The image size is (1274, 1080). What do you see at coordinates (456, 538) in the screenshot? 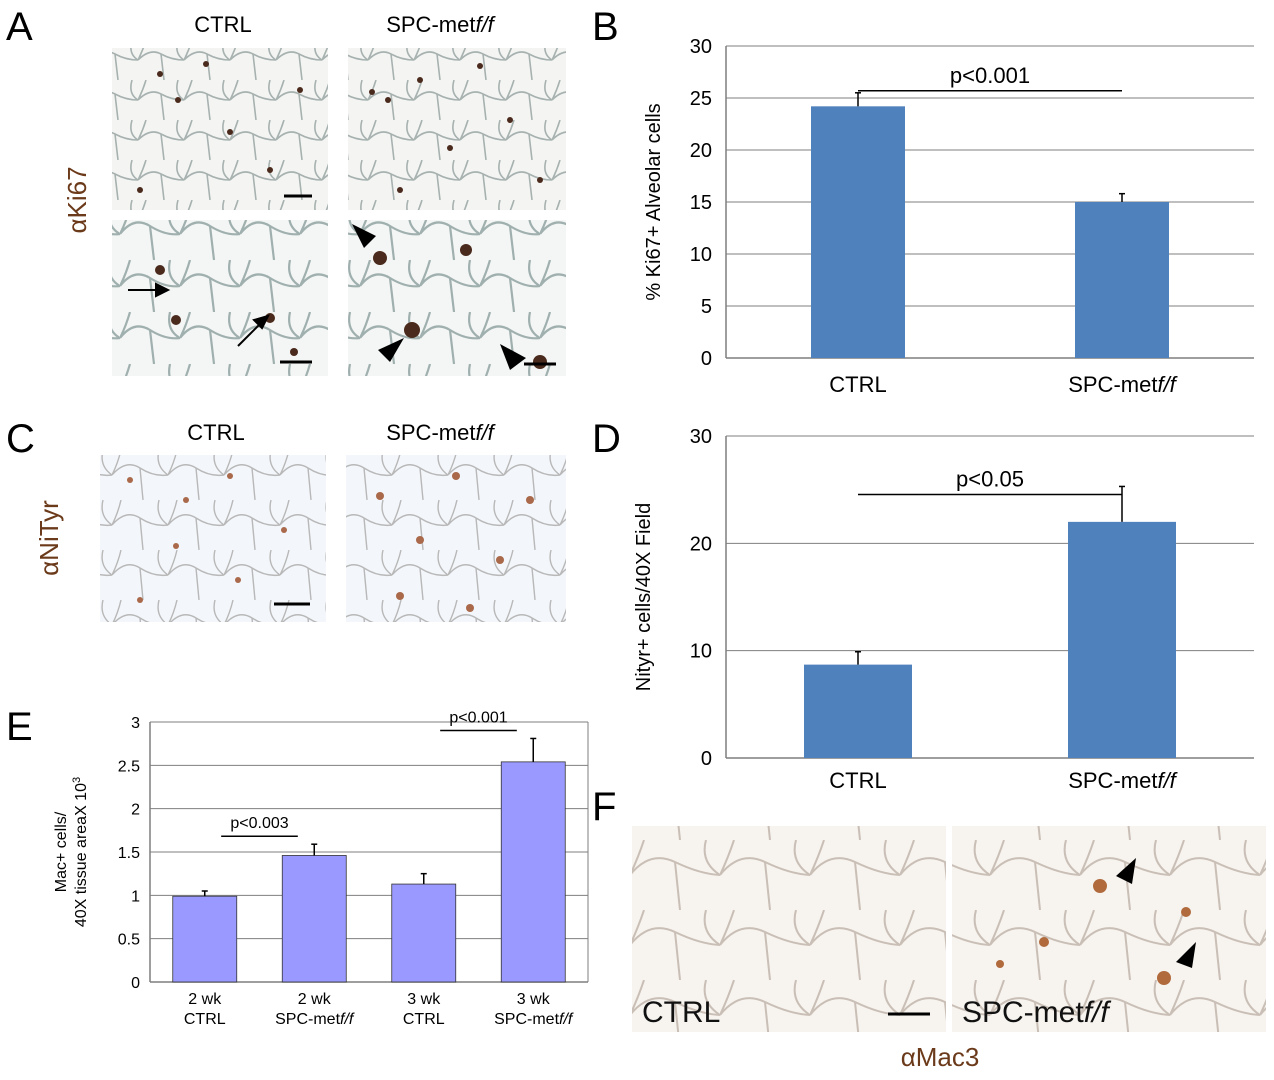
I see `c-mut-image` at bounding box center [456, 538].